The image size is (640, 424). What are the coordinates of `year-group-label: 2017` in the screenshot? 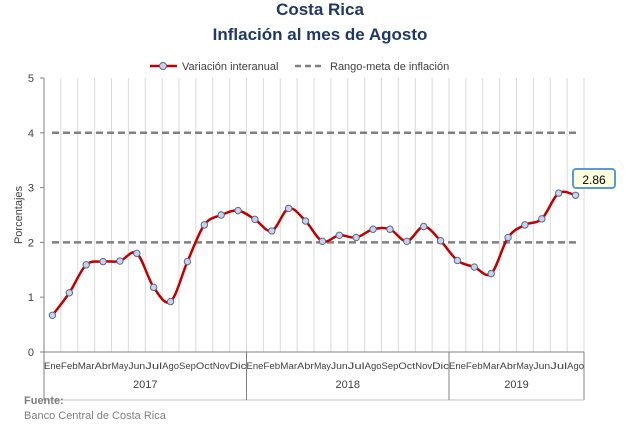 It's located at (145, 385).